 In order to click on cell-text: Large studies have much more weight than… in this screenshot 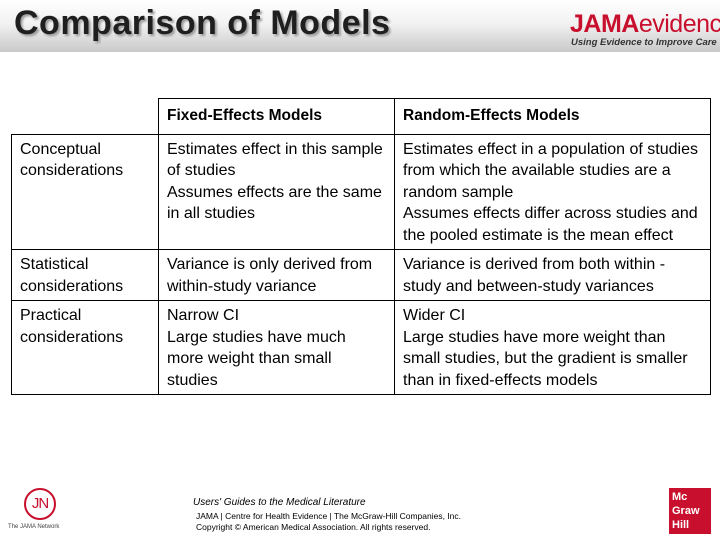, I will do `click(256, 358)`.